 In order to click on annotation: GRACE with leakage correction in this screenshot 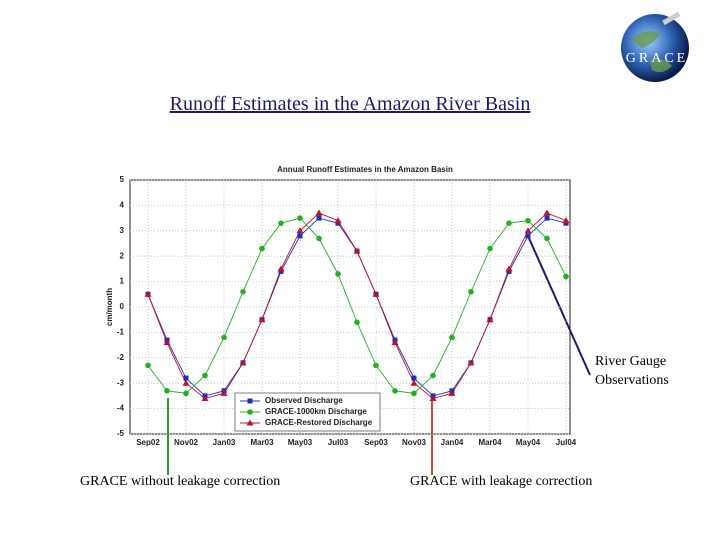, I will do `click(501, 481)`.